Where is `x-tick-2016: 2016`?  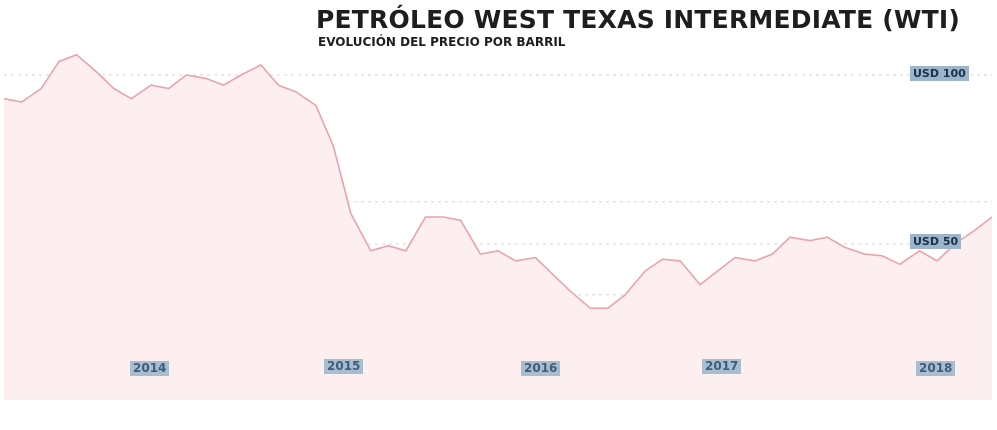 x-tick-2016: 2016 is located at coordinates (541, 368).